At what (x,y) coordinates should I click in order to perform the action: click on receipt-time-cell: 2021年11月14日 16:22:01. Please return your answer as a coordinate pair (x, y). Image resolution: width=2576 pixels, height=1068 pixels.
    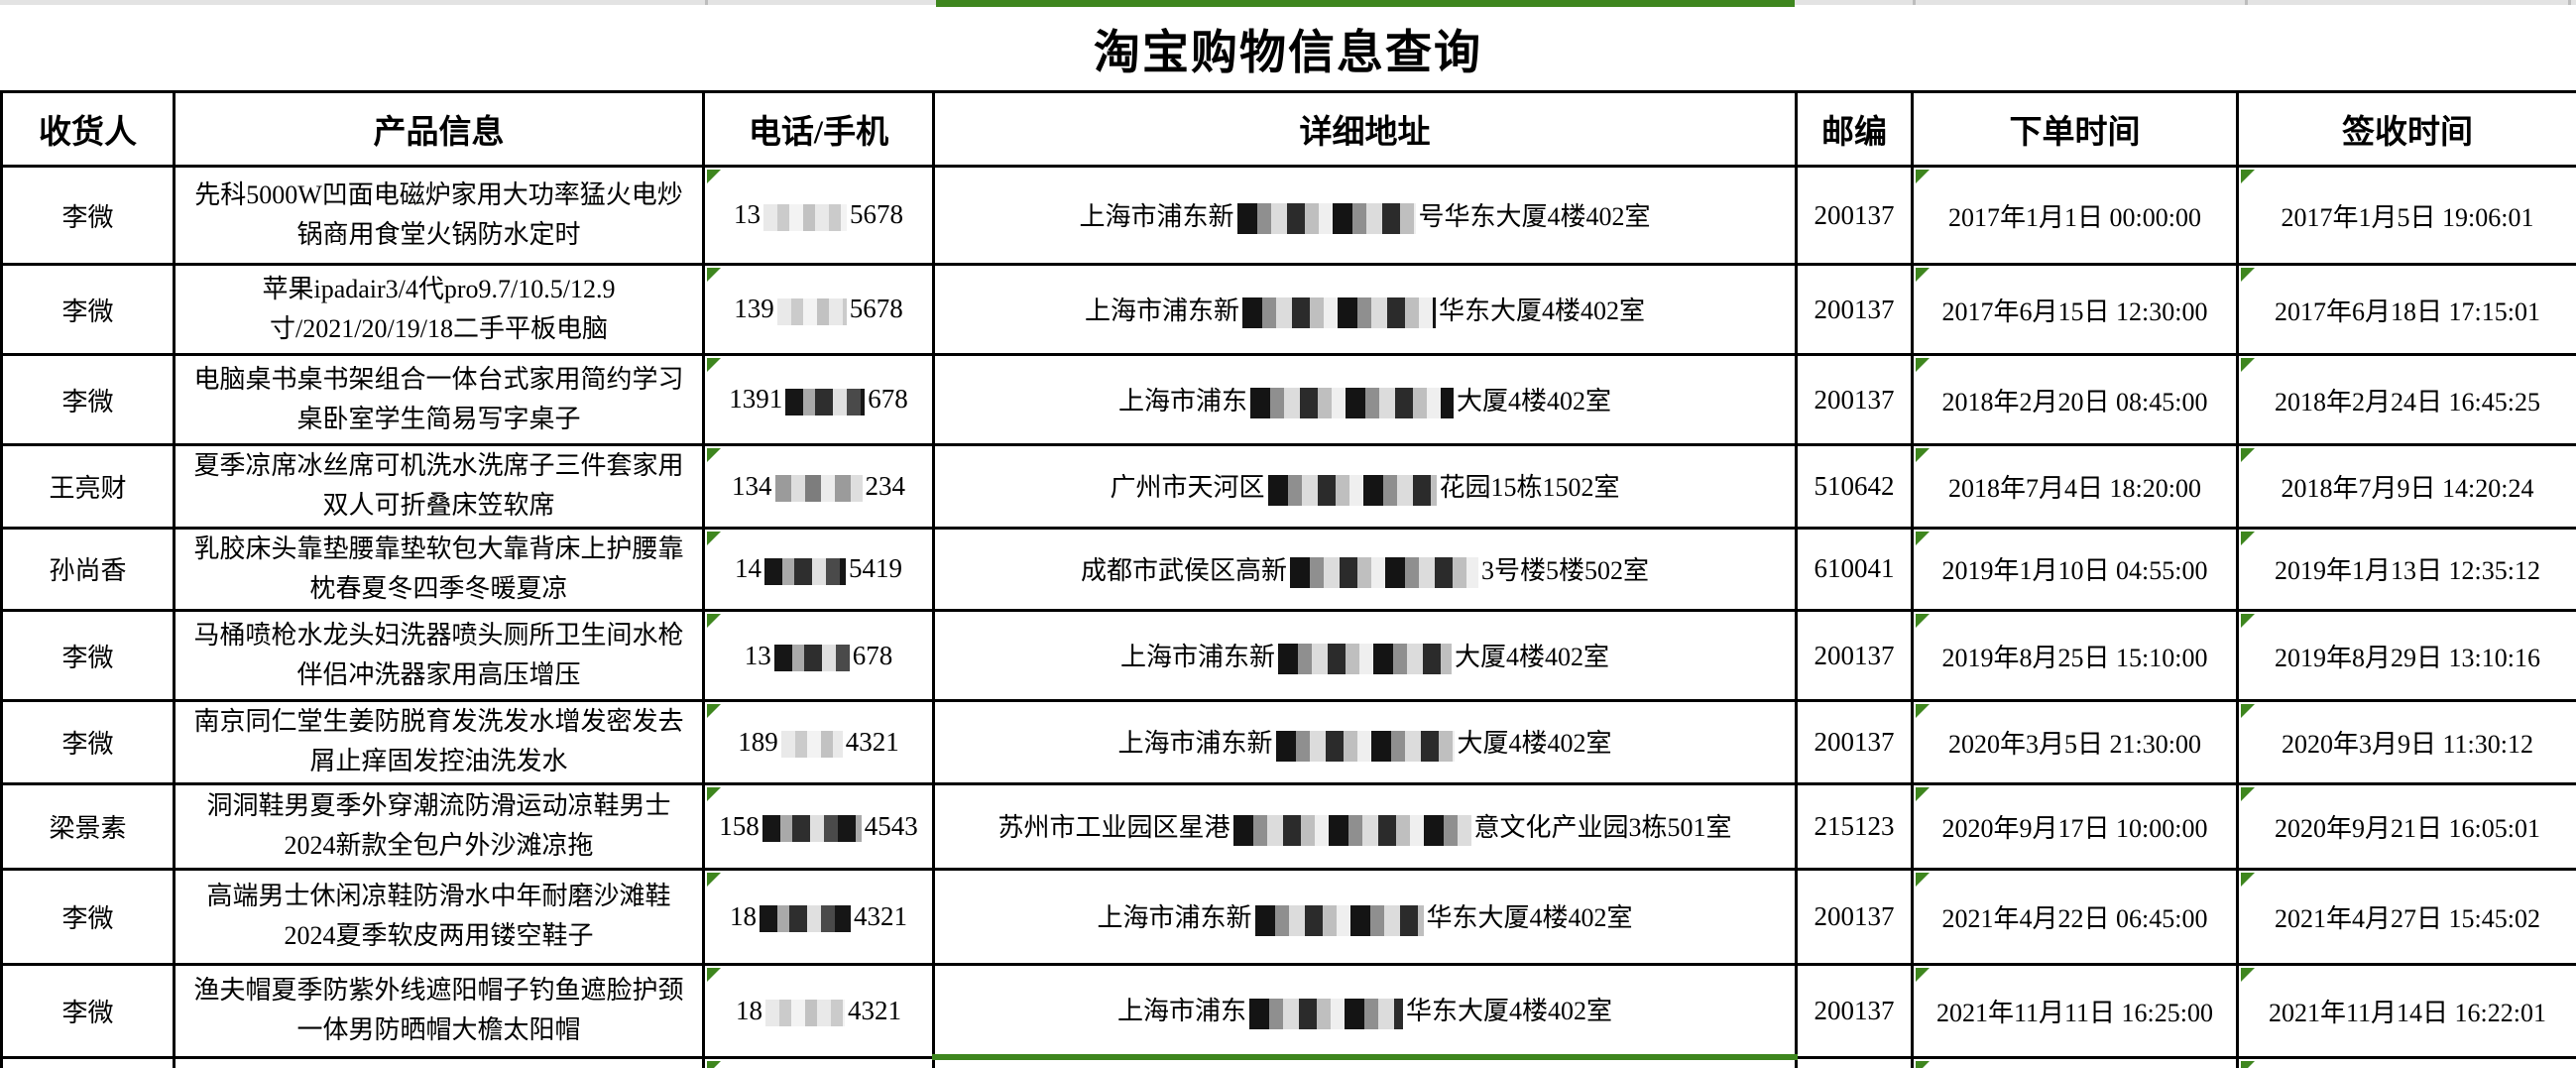
    Looking at the image, I should click on (2407, 1010).